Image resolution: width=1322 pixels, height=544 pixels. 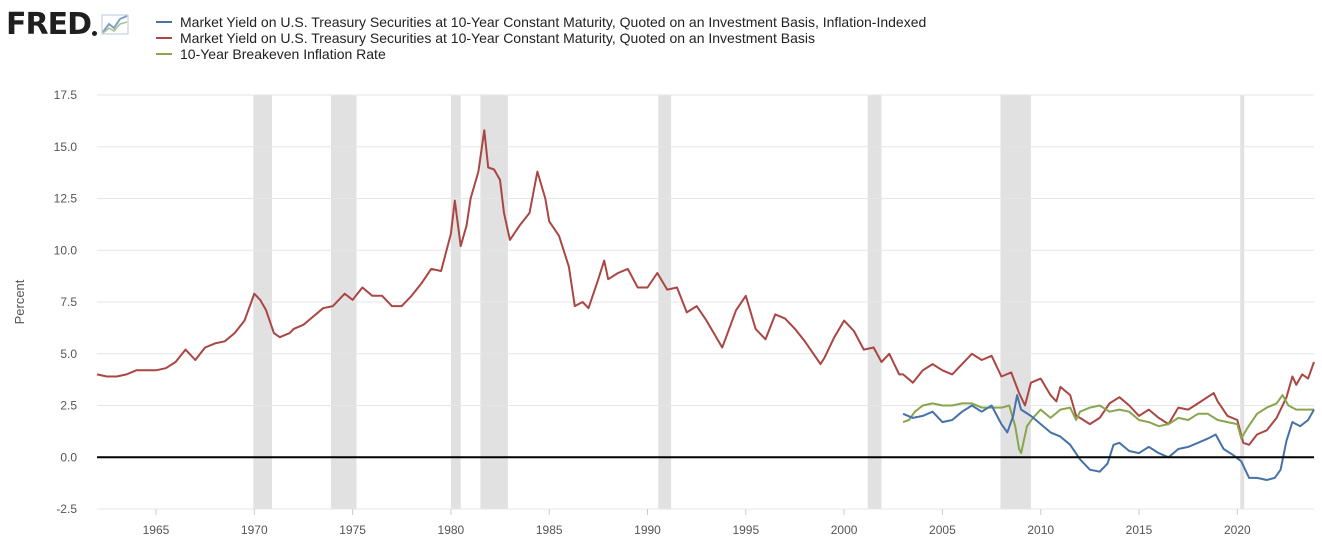 I want to click on logo-text: FRED, so click(x=49, y=24).